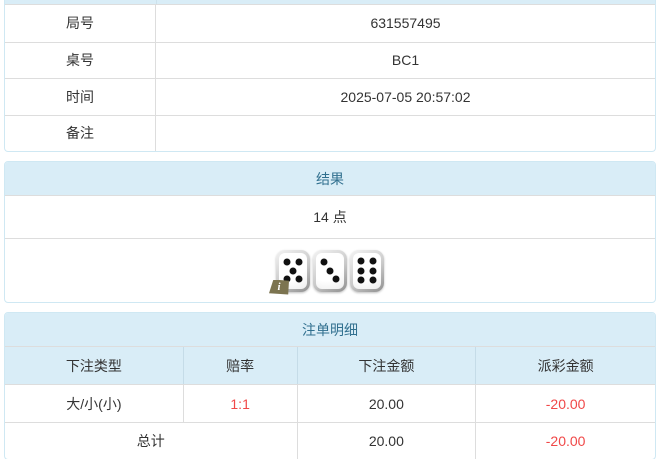  I want to click on bet-amount-value: 20.00, so click(387, 403).